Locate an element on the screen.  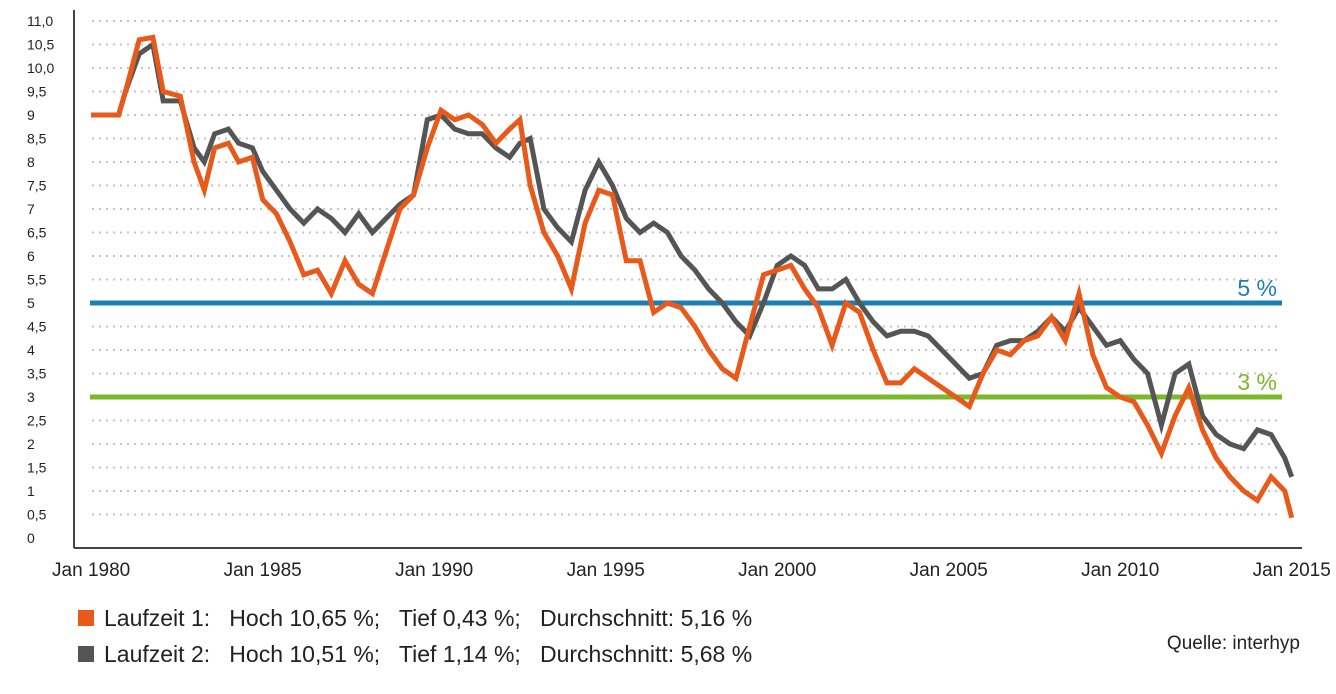
y-tick-label: 4,5 is located at coordinates (37, 327).